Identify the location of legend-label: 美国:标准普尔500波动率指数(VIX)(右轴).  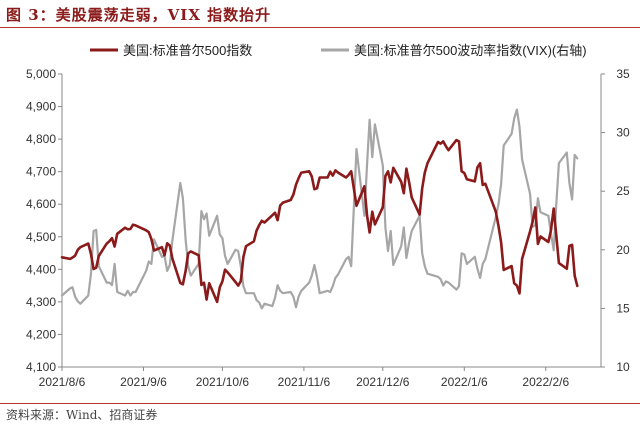
(470, 50).